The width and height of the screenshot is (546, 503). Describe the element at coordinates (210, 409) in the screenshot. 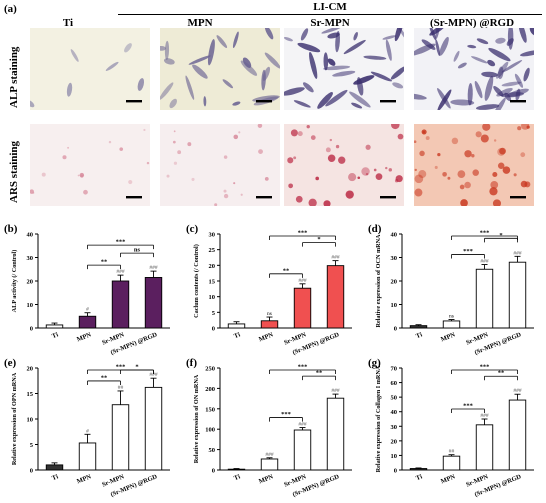

I see `y-tick-label: 150` at that location.